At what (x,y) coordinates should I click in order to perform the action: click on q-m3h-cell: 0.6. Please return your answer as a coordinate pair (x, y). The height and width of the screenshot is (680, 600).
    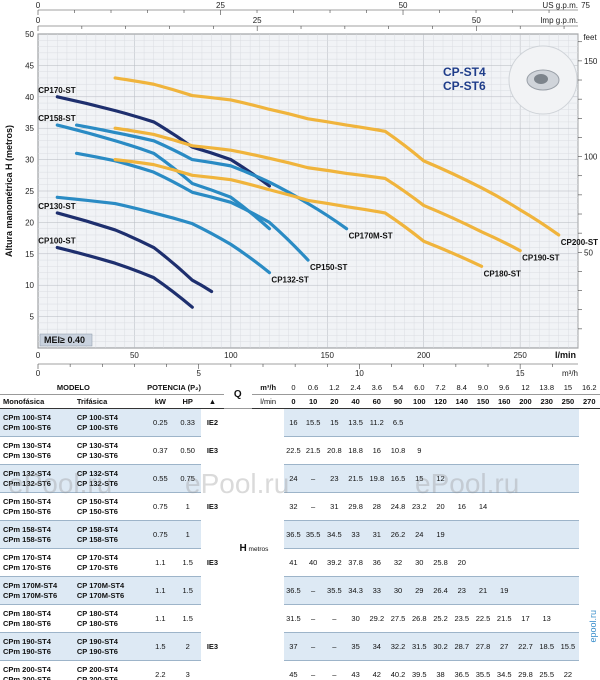
    Looking at the image, I should click on (313, 387).